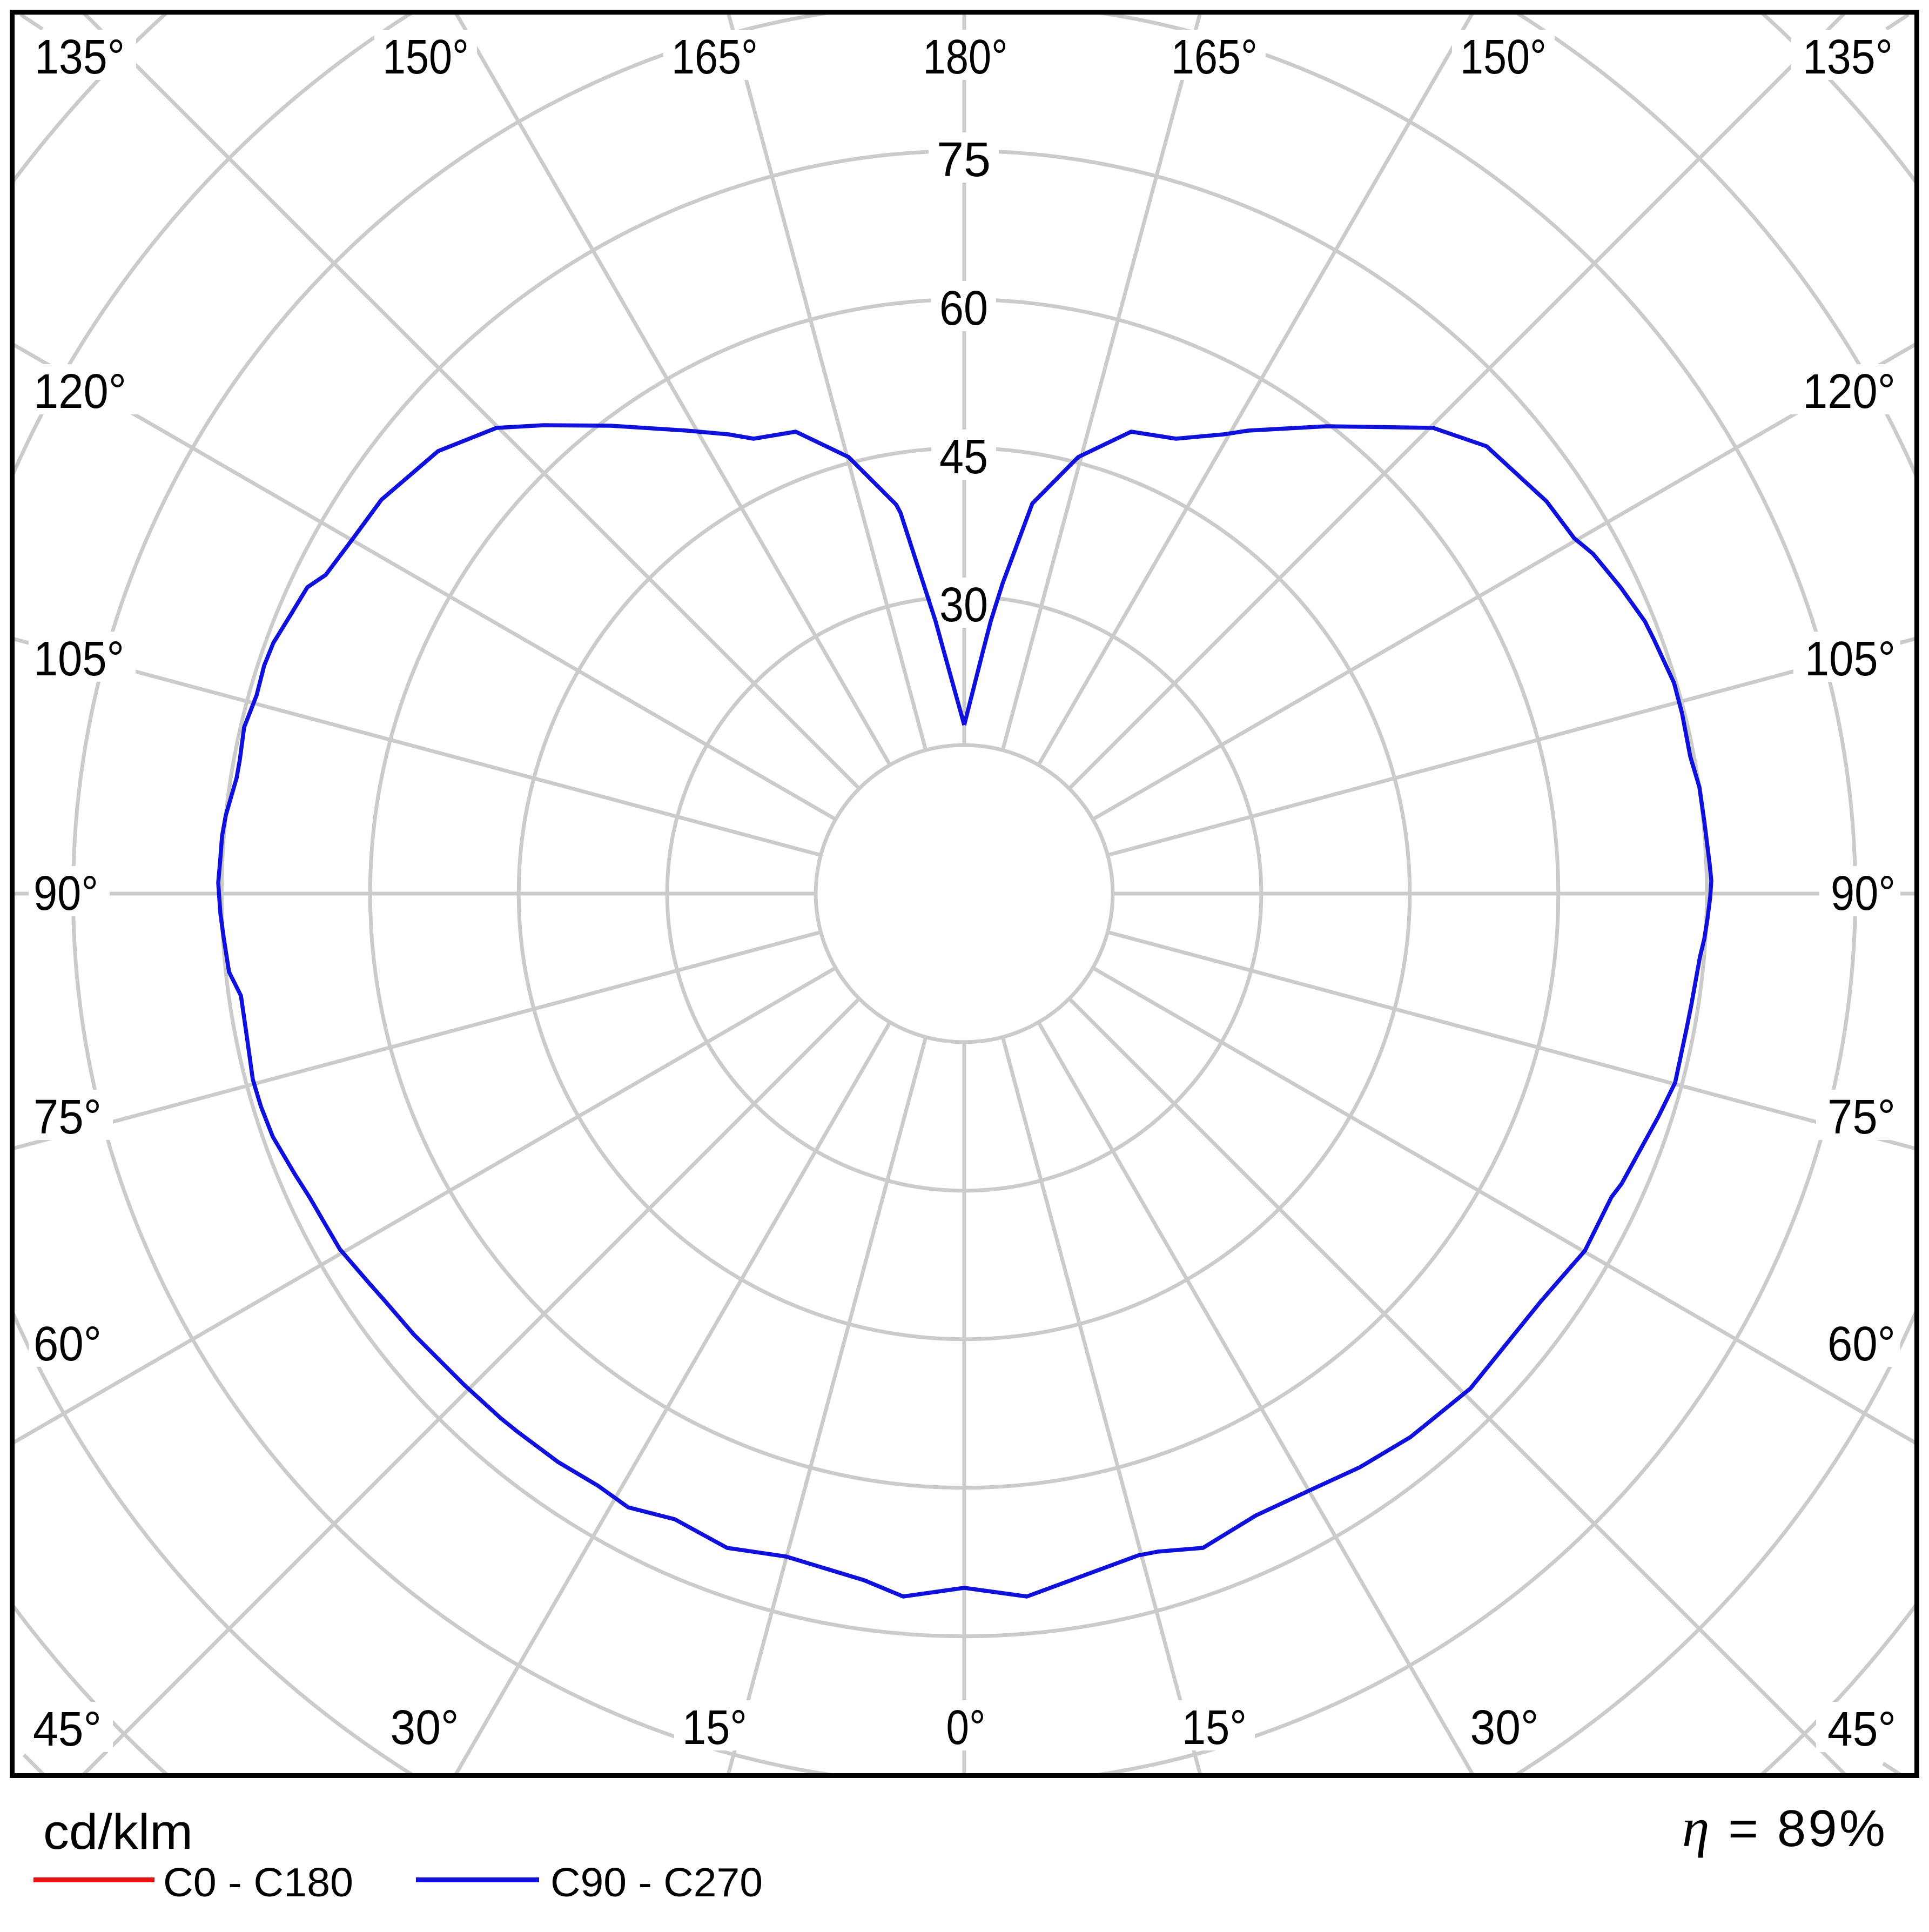 The image size is (1929, 1932). What do you see at coordinates (966, 1728) in the screenshot?
I see `svg-text: 0°` at bounding box center [966, 1728].